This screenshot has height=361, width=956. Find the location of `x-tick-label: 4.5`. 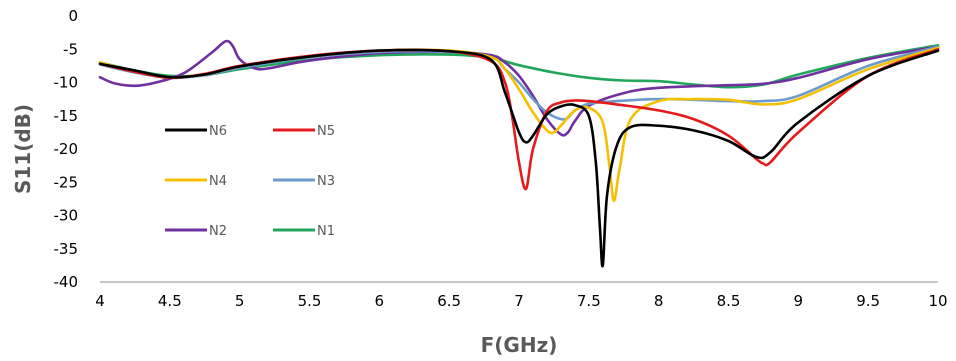

x-tick-label: 4.5 is located at coordinates (170, 301).